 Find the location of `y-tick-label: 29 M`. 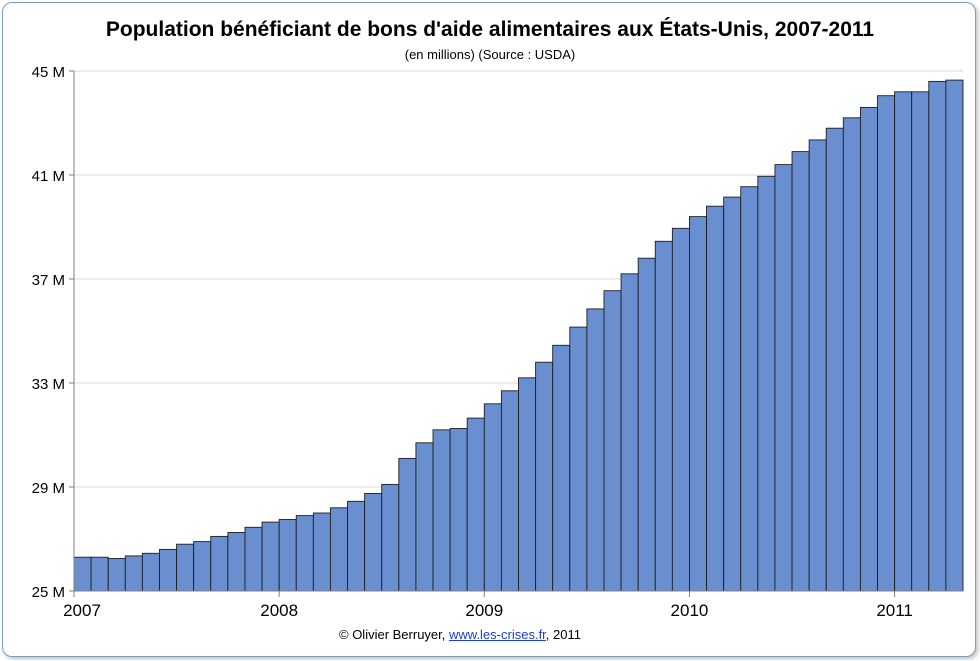

y-tick-label: 29 M is located at coordinates (48, 488).